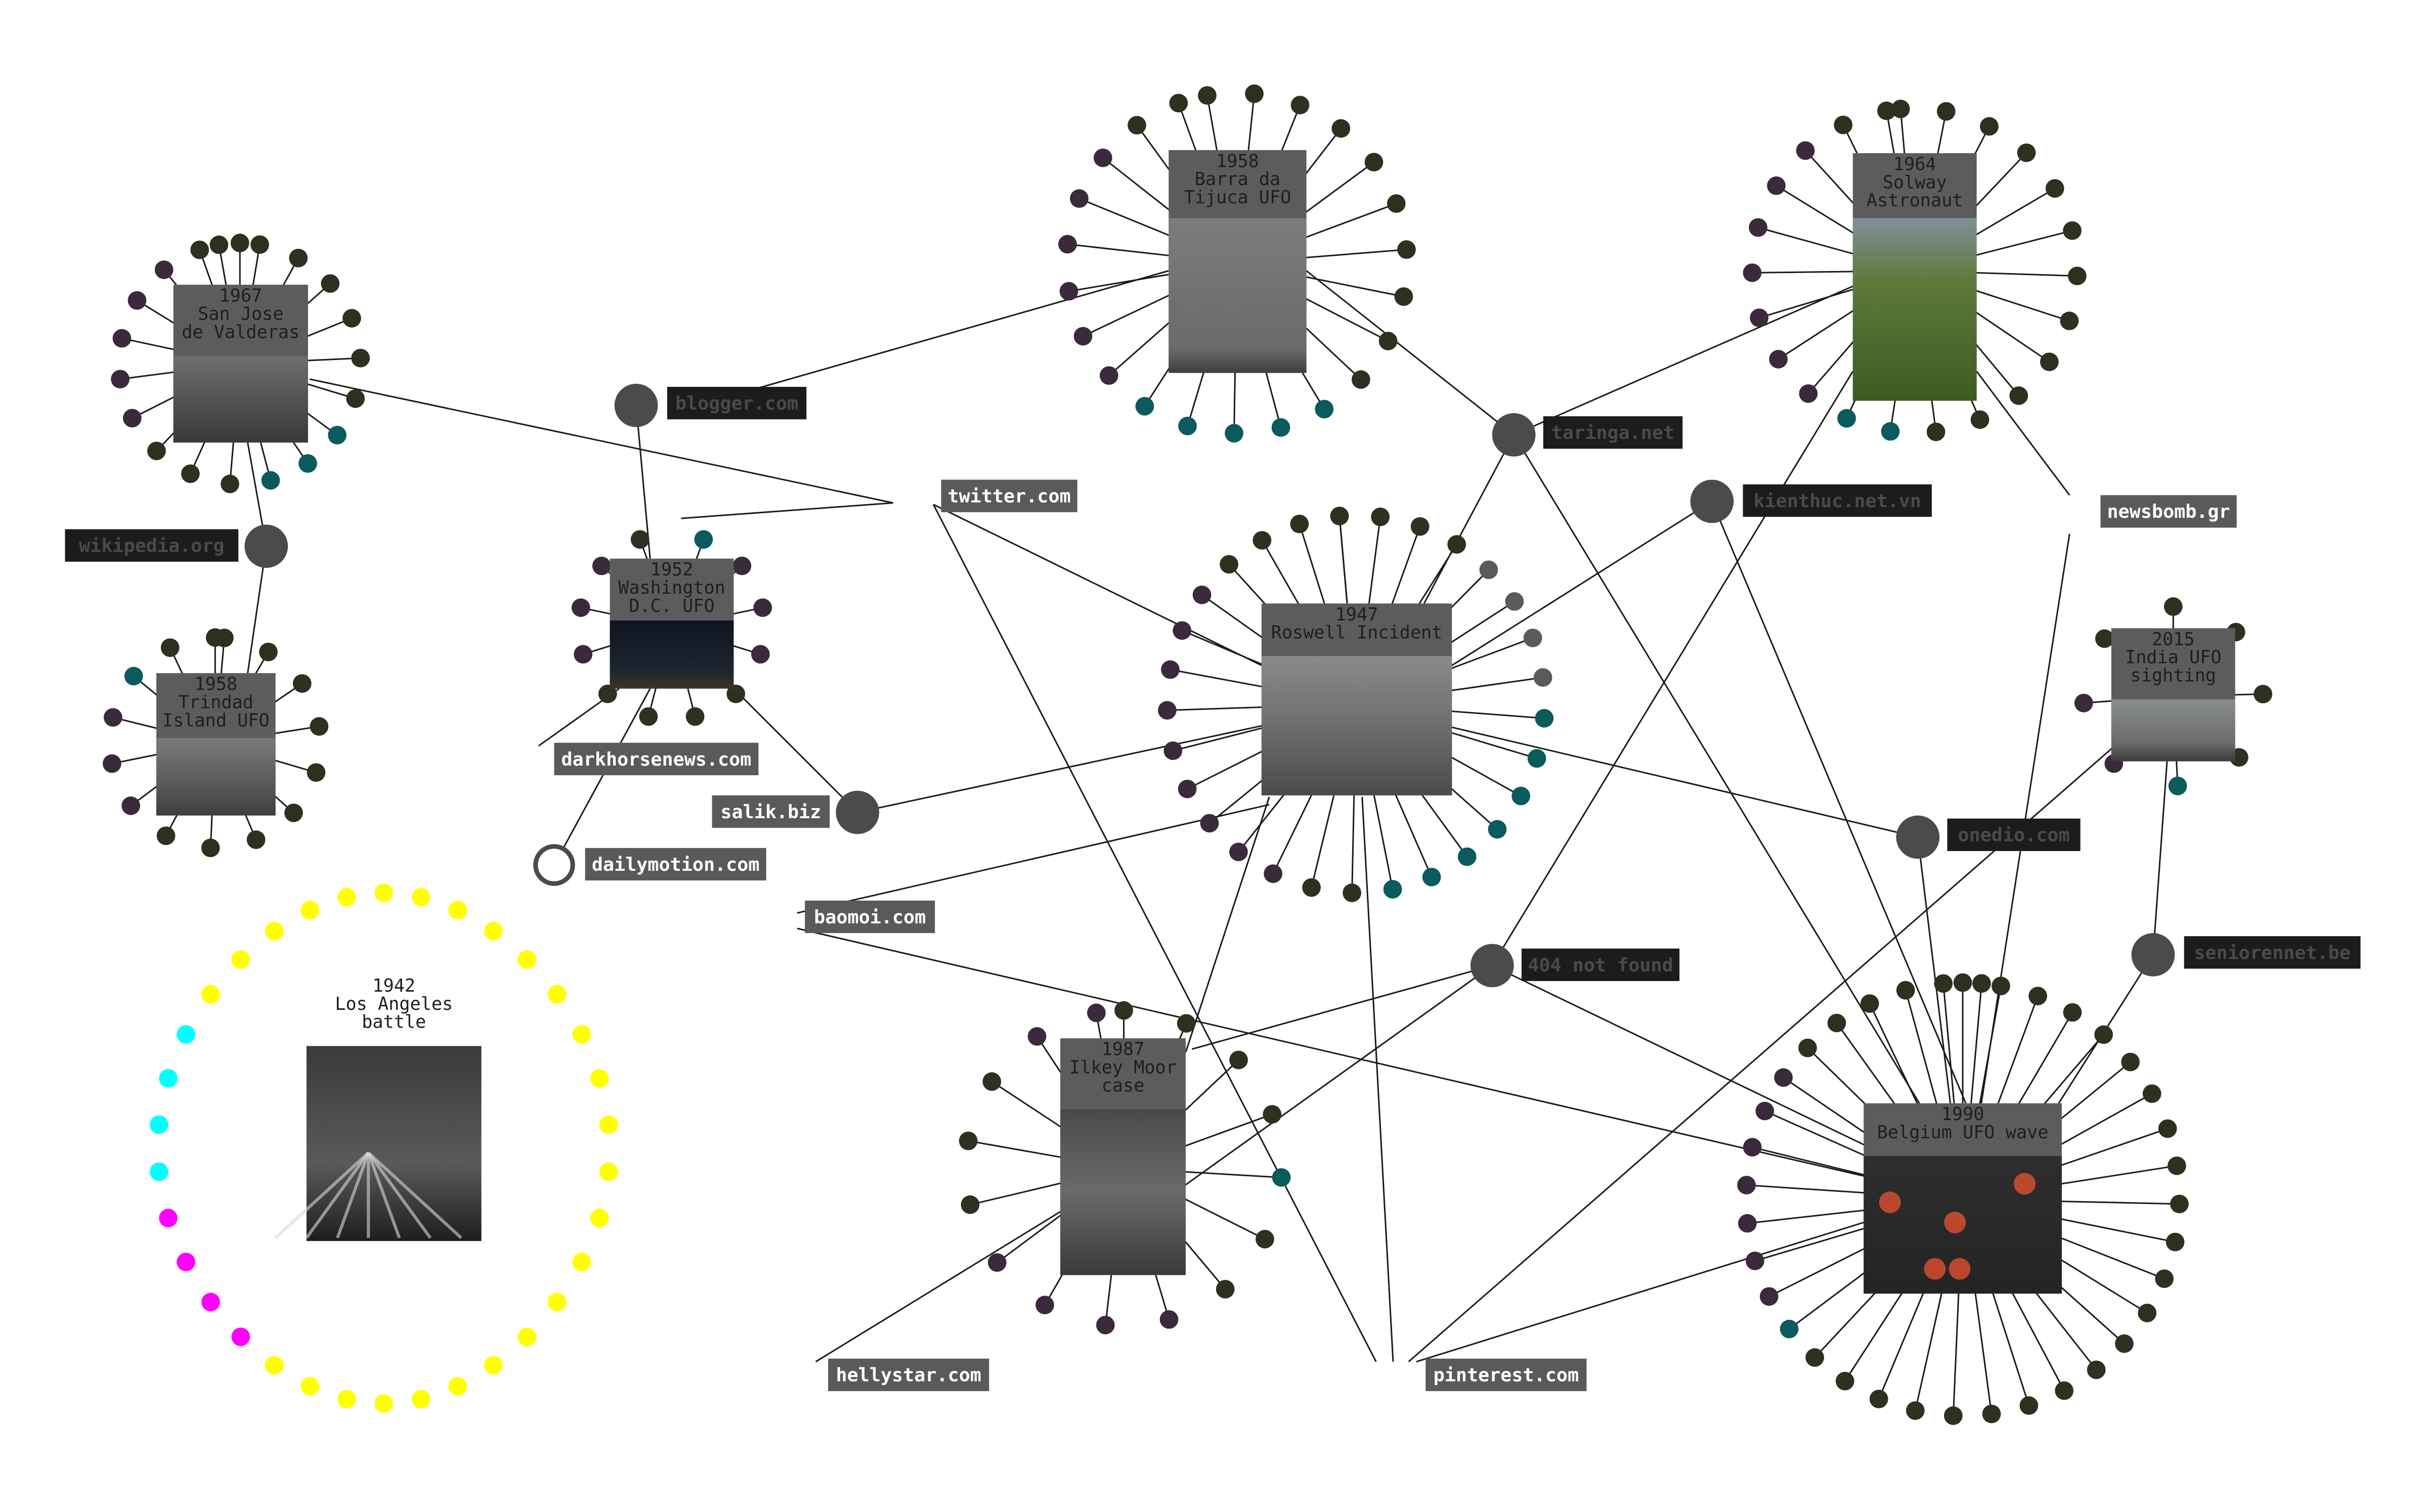 Image resolution: width=2422 pixels, height=1512 pixels. Describe the element at coordinates (2273, 952) in the screenshot. I see `site-label: seniorennet.be` at that location.